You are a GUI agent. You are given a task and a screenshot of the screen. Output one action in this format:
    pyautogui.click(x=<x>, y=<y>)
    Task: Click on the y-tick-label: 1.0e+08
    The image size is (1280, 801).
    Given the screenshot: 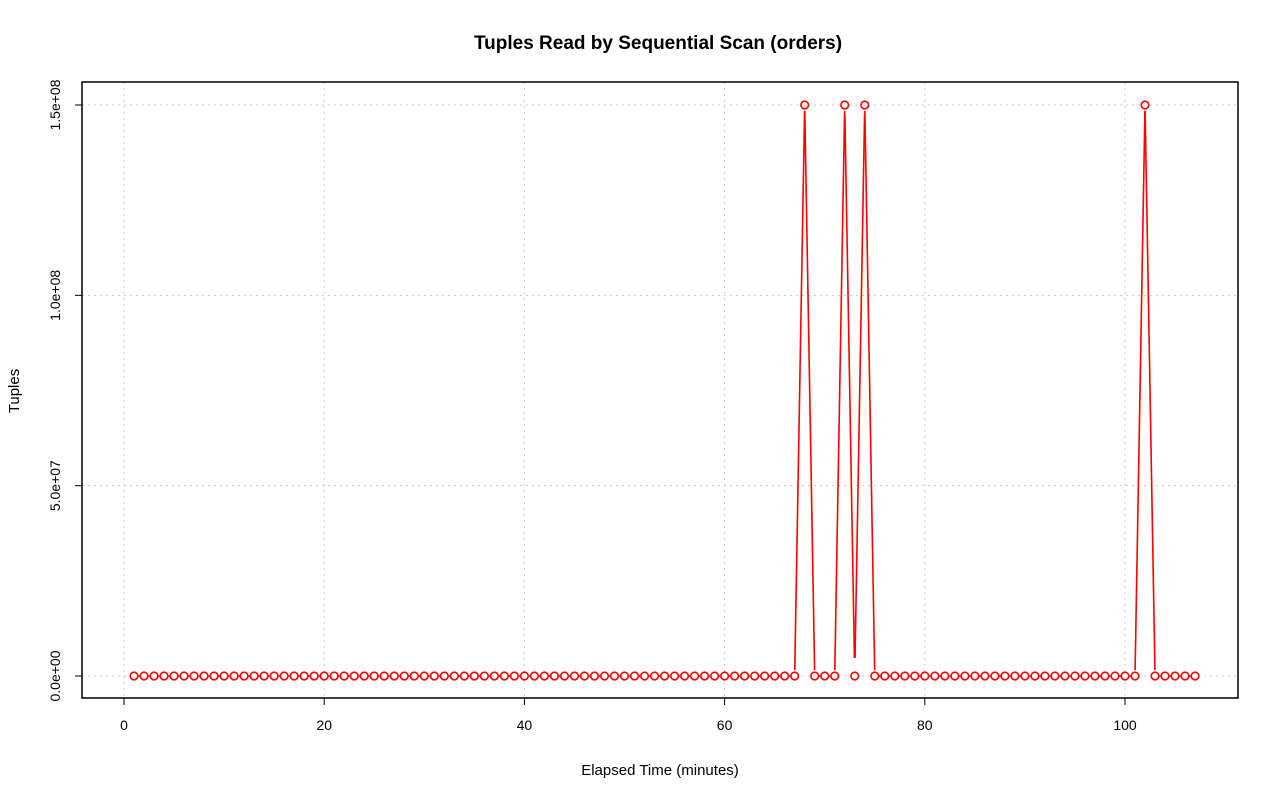 What is the action you would take?
    pyautogui.click(x=55, y=295)
    